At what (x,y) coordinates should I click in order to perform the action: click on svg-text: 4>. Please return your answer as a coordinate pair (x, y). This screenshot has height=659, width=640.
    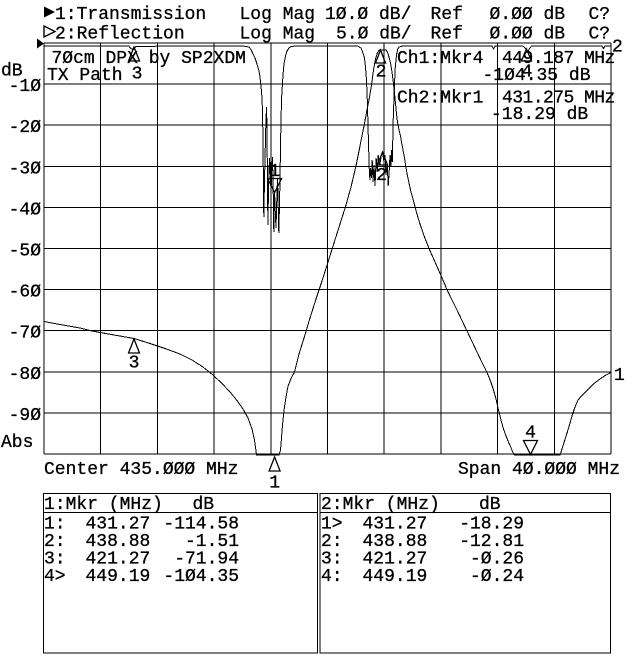
    Looking at the image, I should click on (55, 577).